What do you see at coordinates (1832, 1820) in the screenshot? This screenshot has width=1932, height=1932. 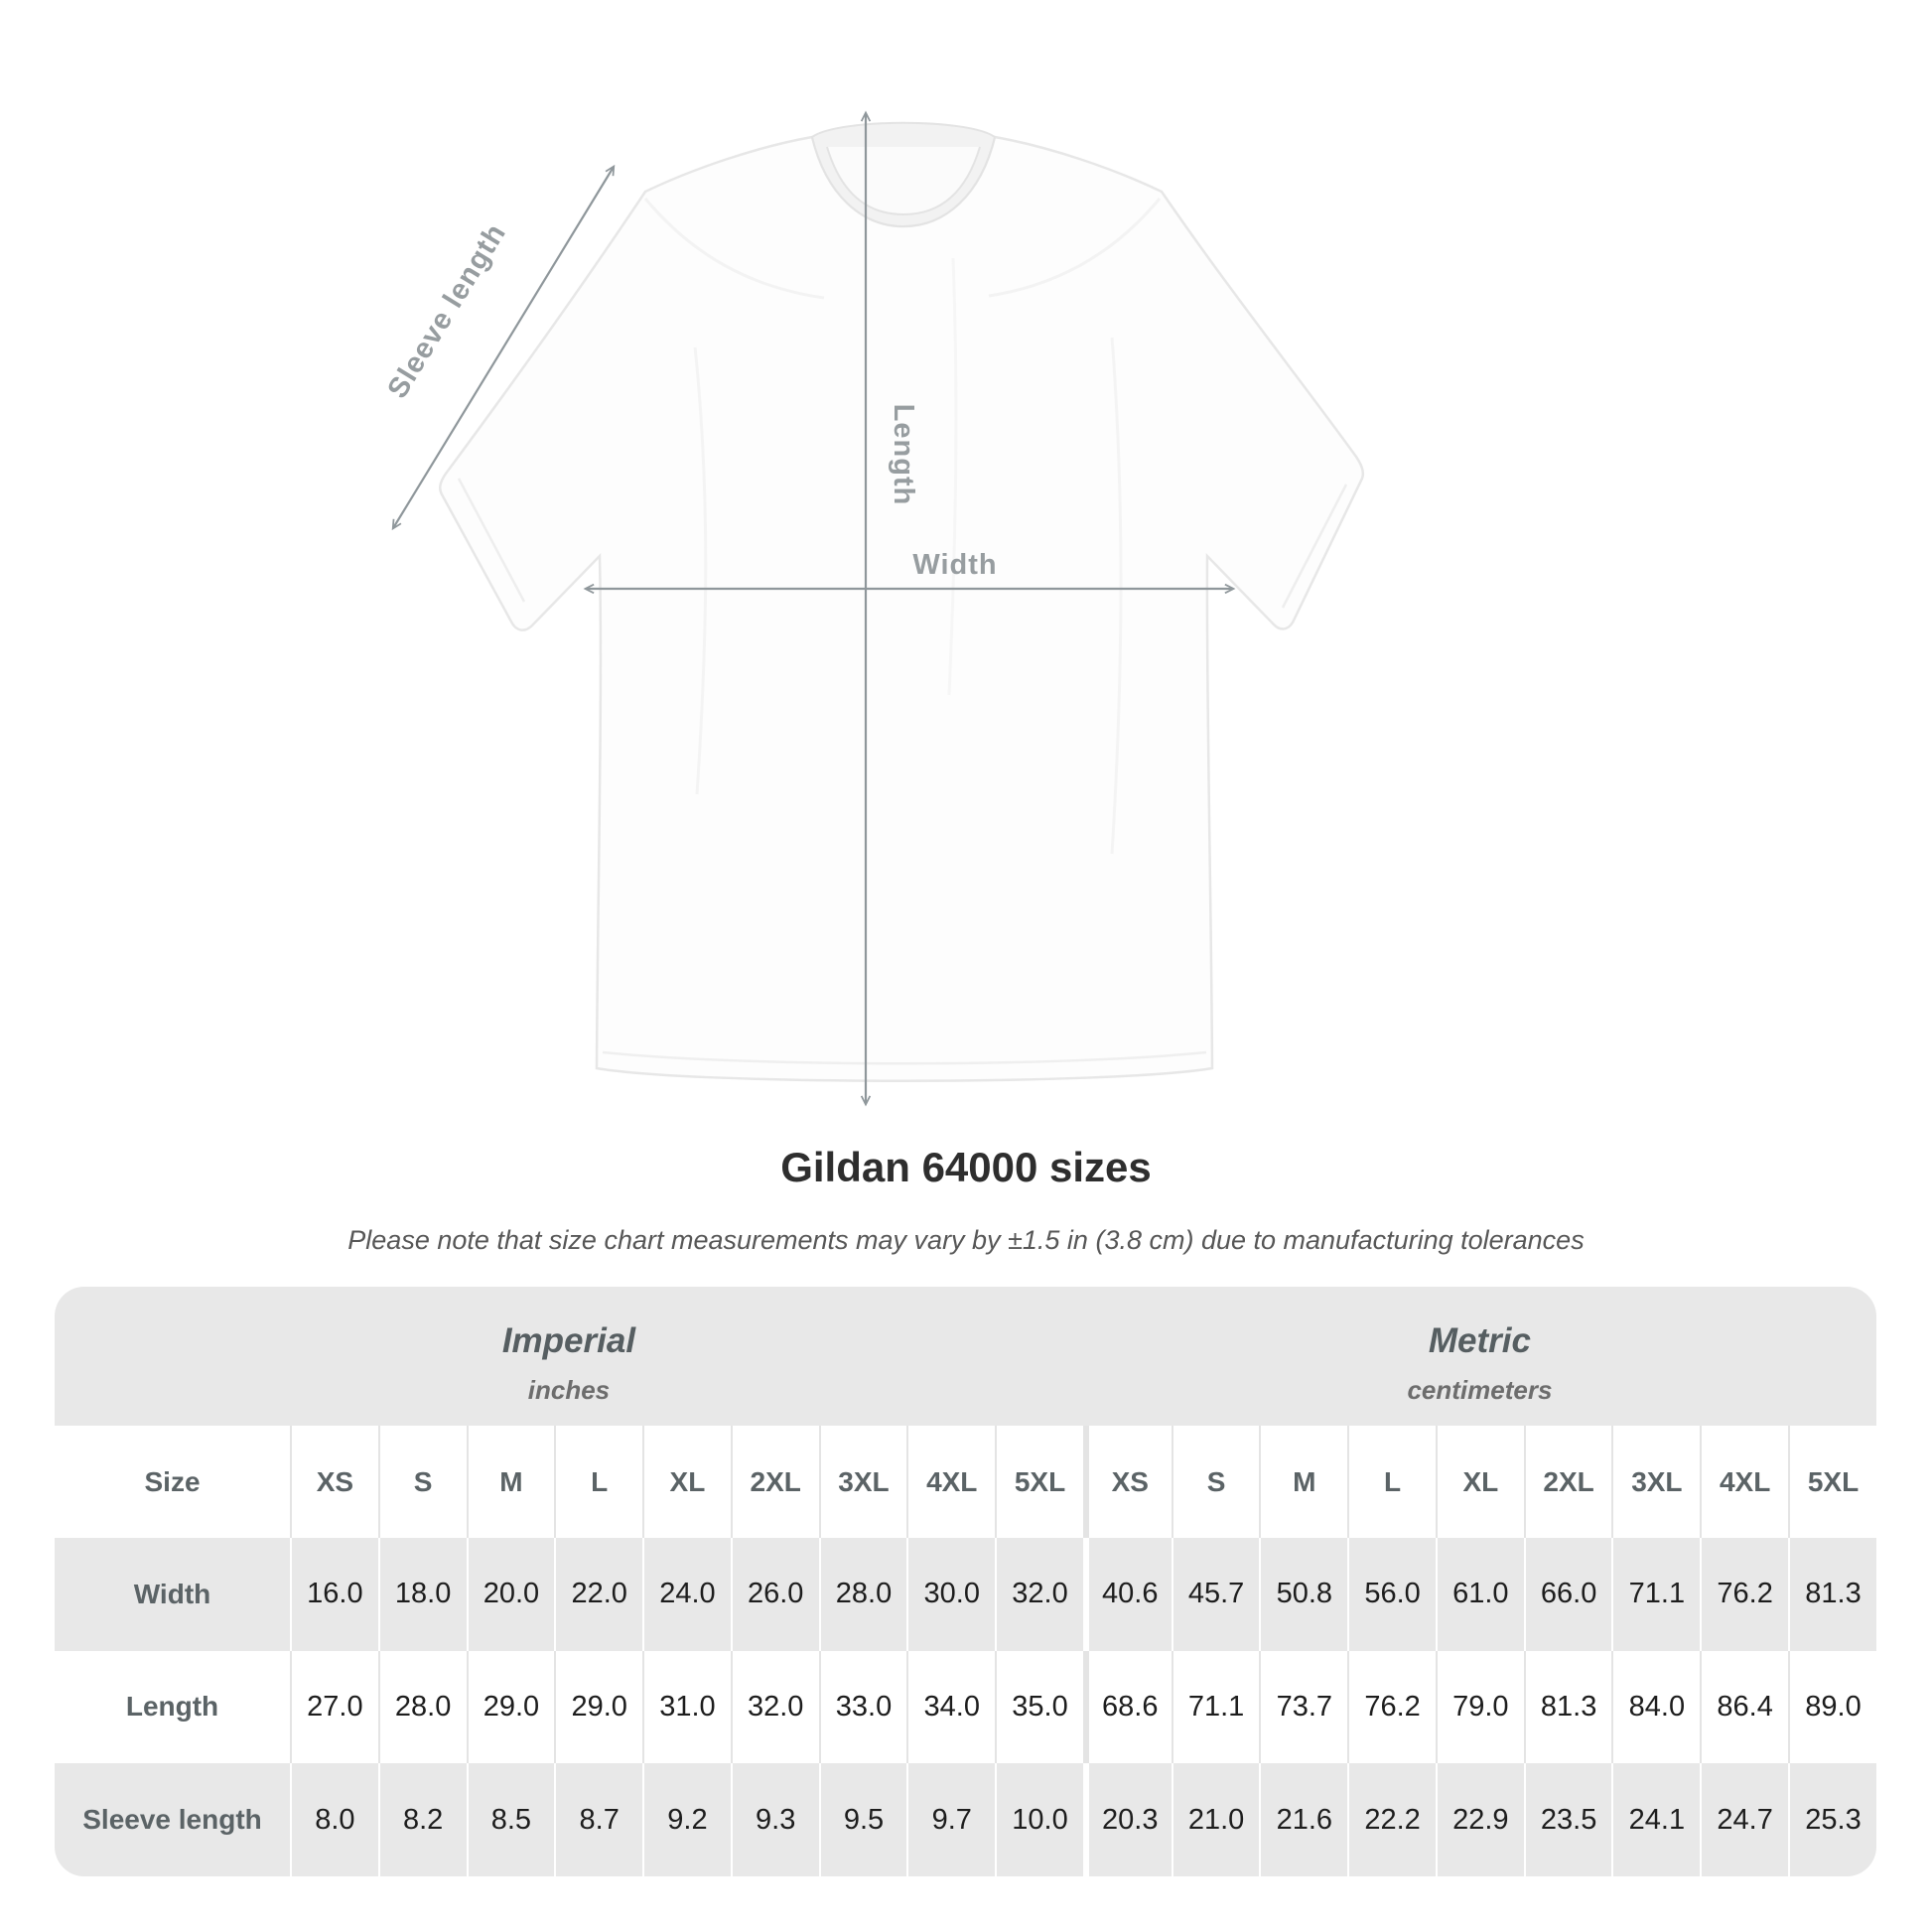 I see `value-cell: 25.3` at bounding box center [1832, 1820].